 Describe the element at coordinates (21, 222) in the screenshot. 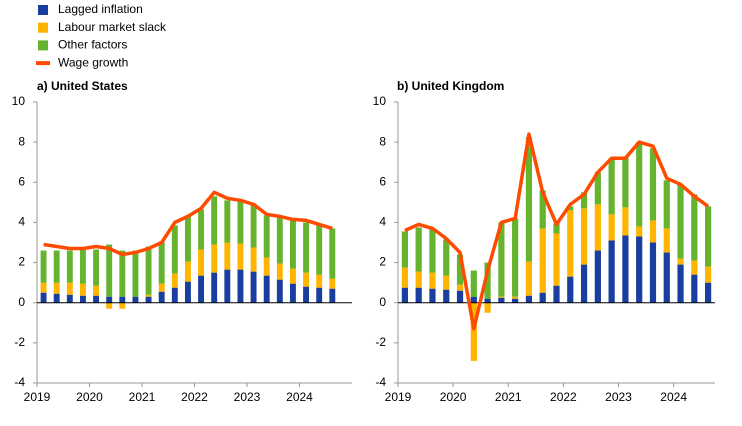

I see `y-tick-label: 4` at that location.